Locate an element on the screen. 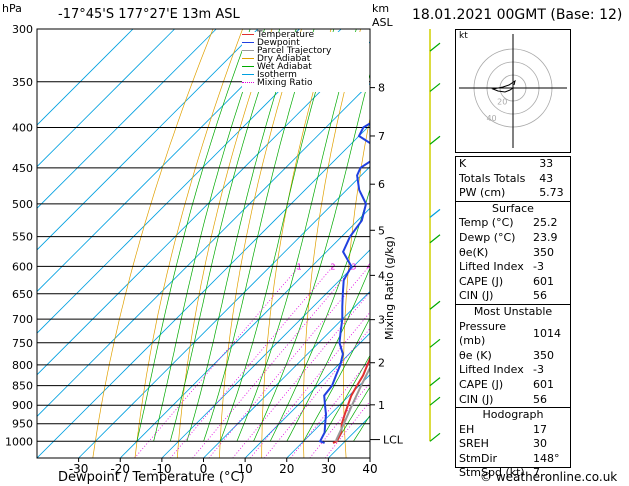 The width and height of the screenshot is (629, 486). pressure-tick-label: 650 is located at coordinates (22, 294).